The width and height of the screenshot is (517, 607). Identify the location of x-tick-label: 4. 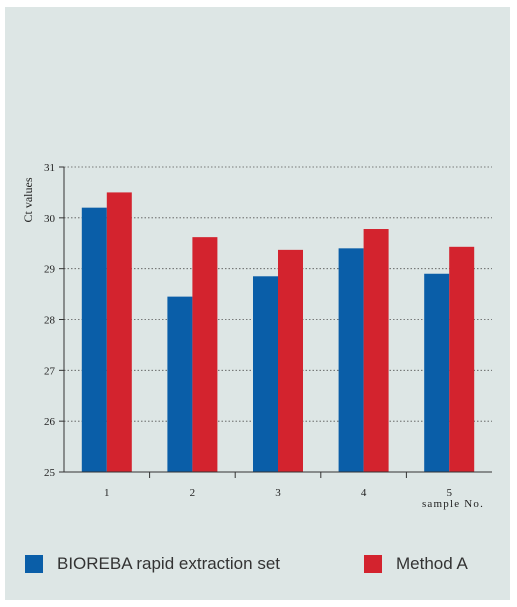
(364, 493).